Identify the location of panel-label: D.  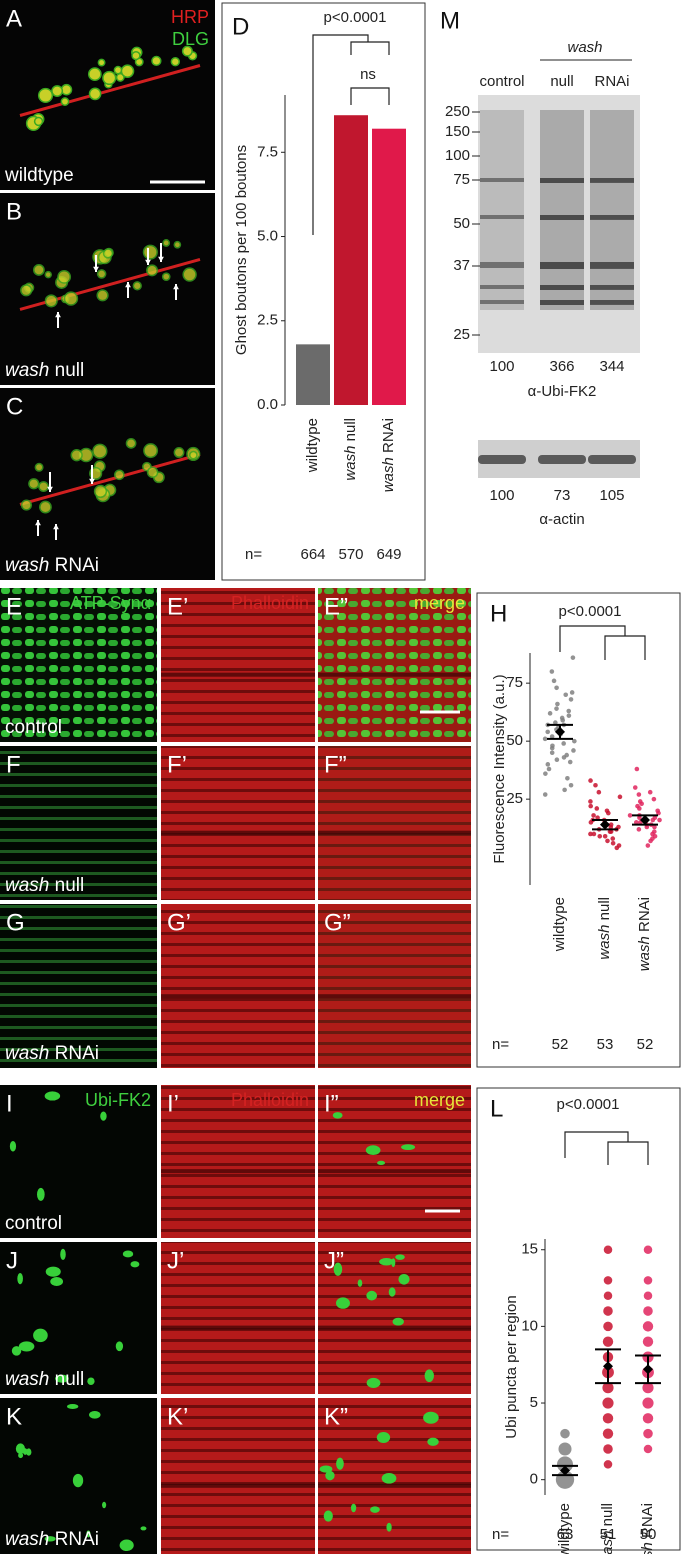
(240, 26).